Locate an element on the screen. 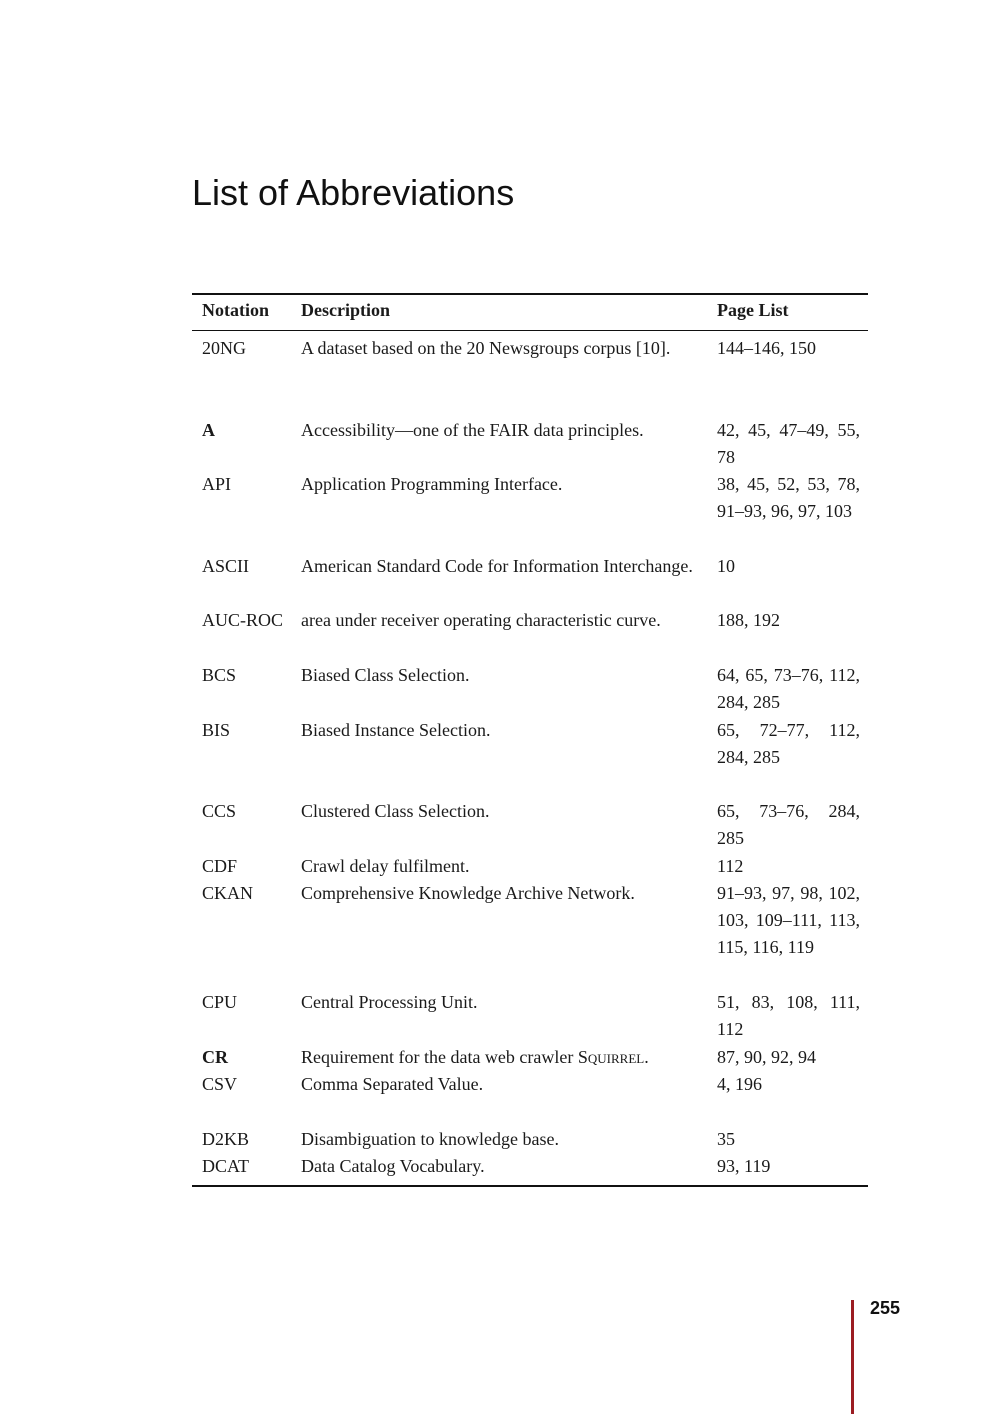 Image resolution: width=1000 pixels, height=1414 pixels. notation-cell: API is located at coordinates (217, 484).